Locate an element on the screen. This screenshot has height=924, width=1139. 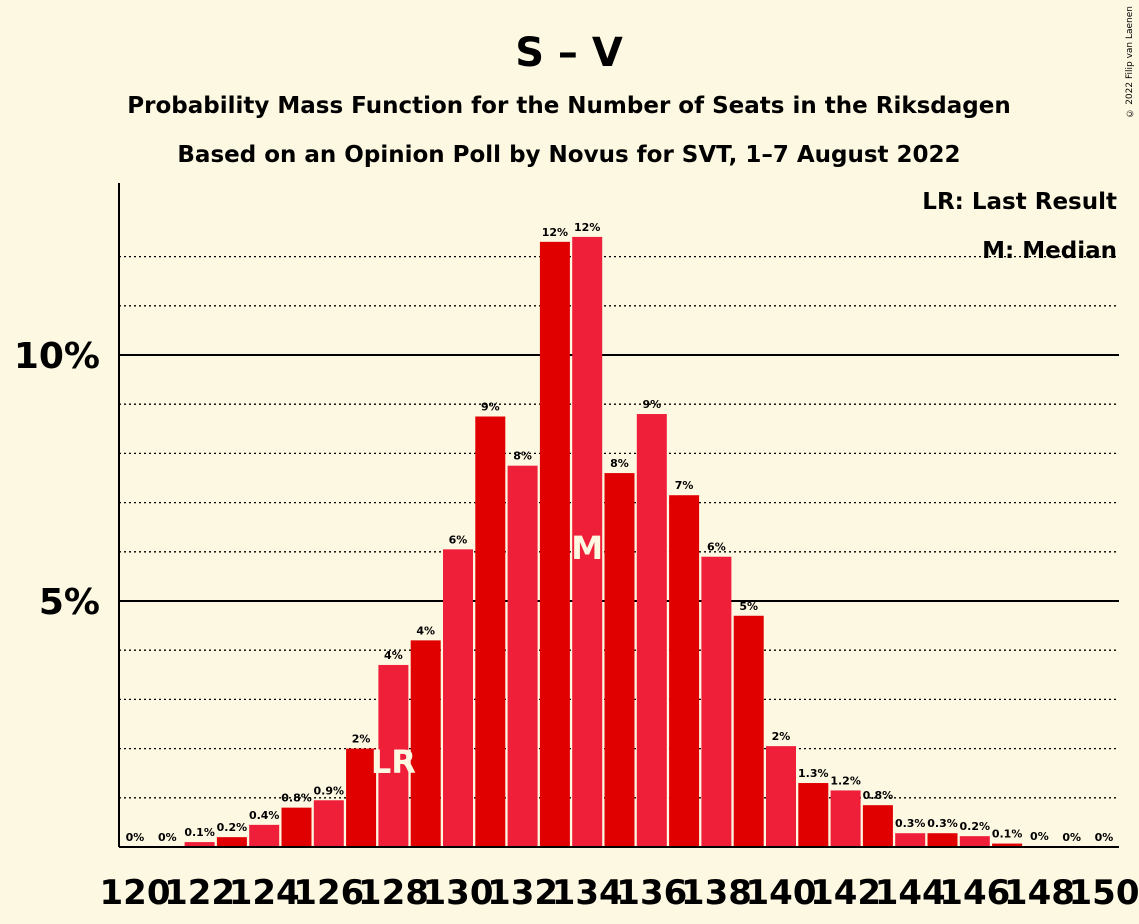
data-label: 7% is located at coordinates (684, 485).